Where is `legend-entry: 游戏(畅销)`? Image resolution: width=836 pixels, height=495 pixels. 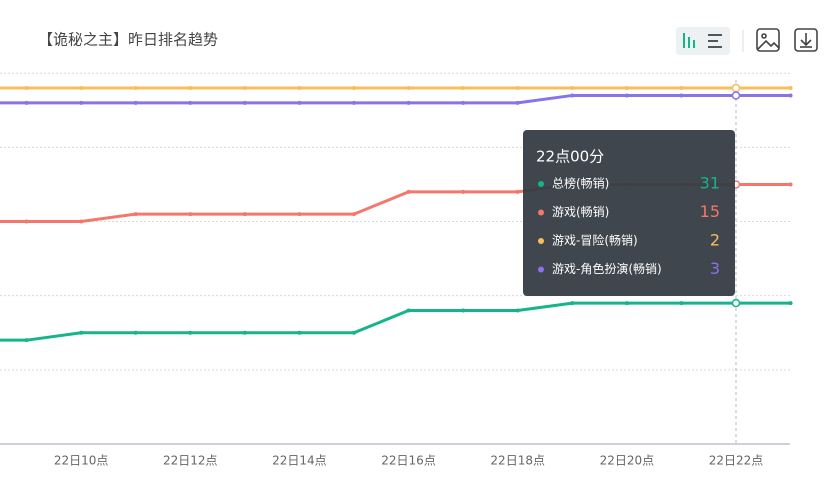
legend-entry: 游戏(畅销) is located at coordinates (580, 212).